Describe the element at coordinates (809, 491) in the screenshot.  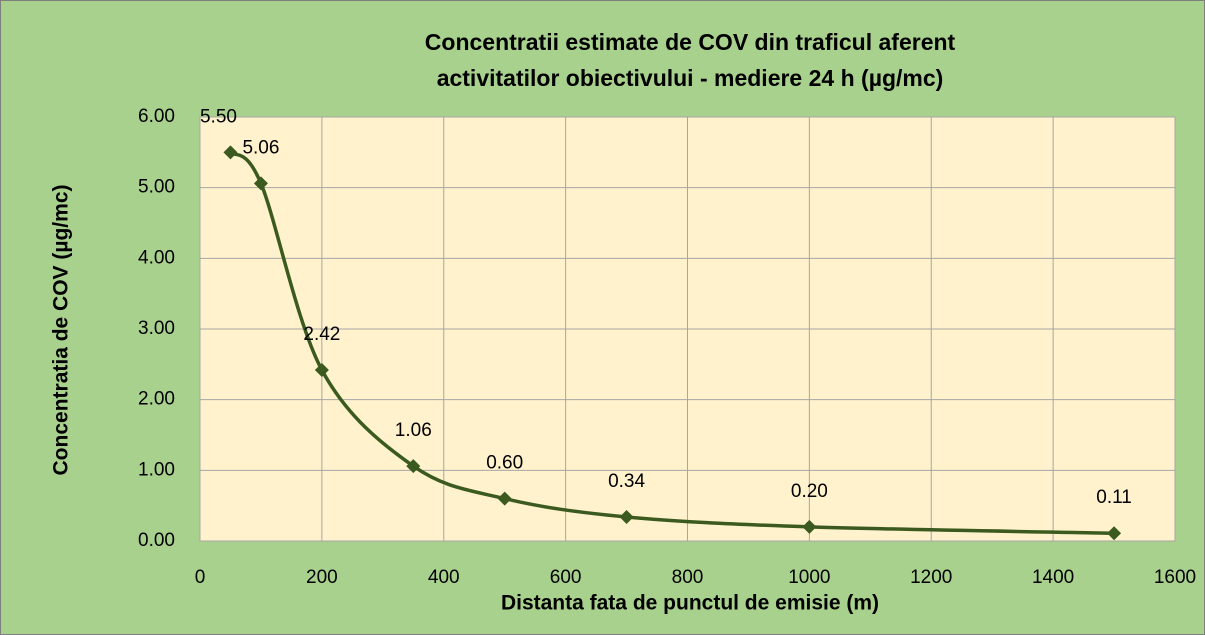
I see `data-label: 0.20` at that location.